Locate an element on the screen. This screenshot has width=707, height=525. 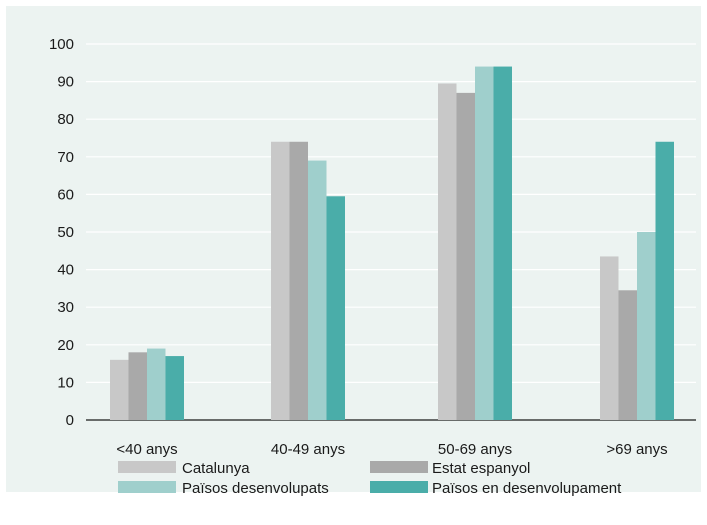
y-tick-label: 70 is located at coordinates (65, 157).